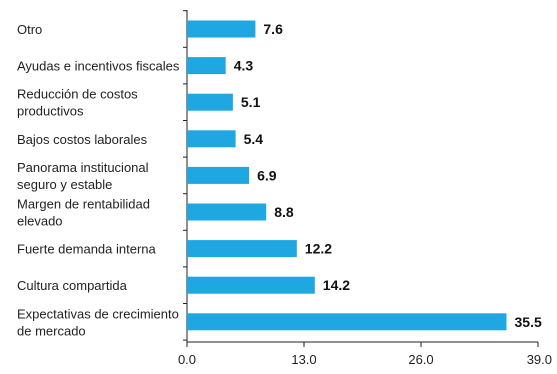 This screenshot has height=374, width=557. I want to click on value-label: 12.2, so click(318, 249).